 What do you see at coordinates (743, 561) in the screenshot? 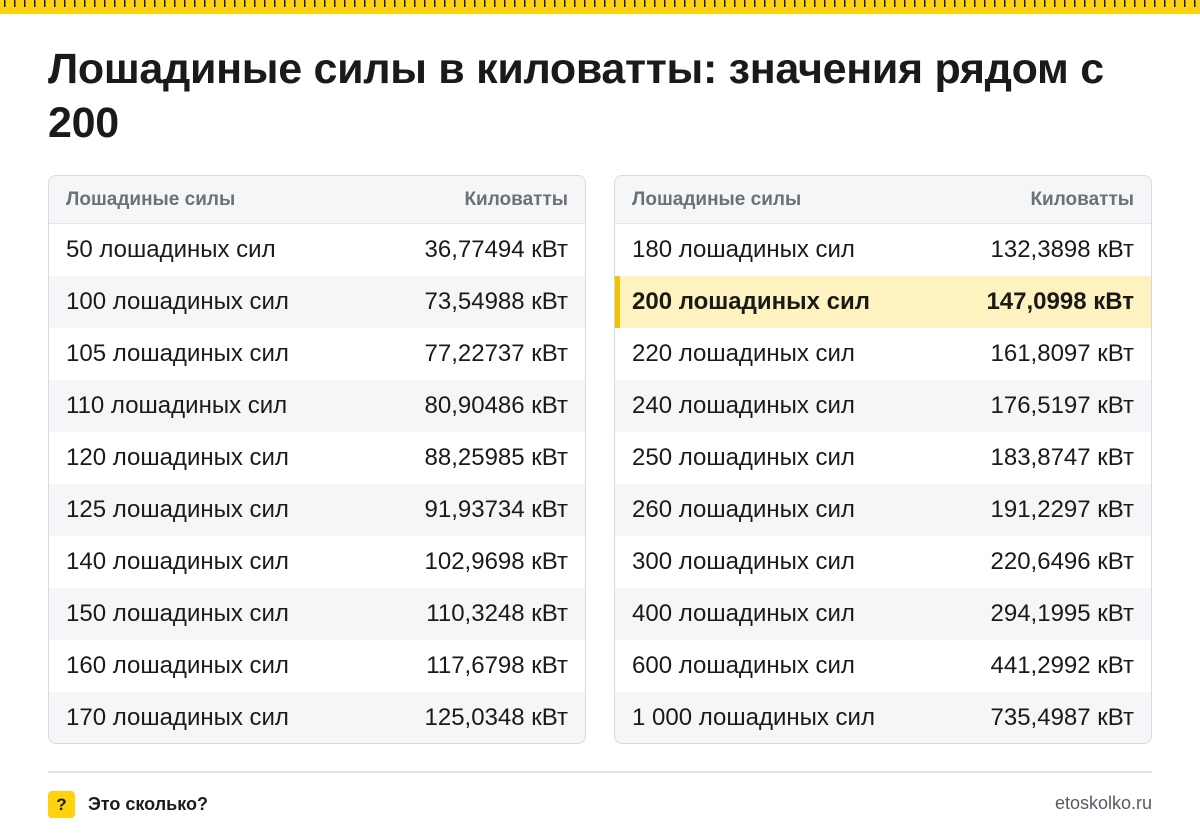
I see `hp-cell: 300 лошадиных сил` at bounding box center [743, 561].